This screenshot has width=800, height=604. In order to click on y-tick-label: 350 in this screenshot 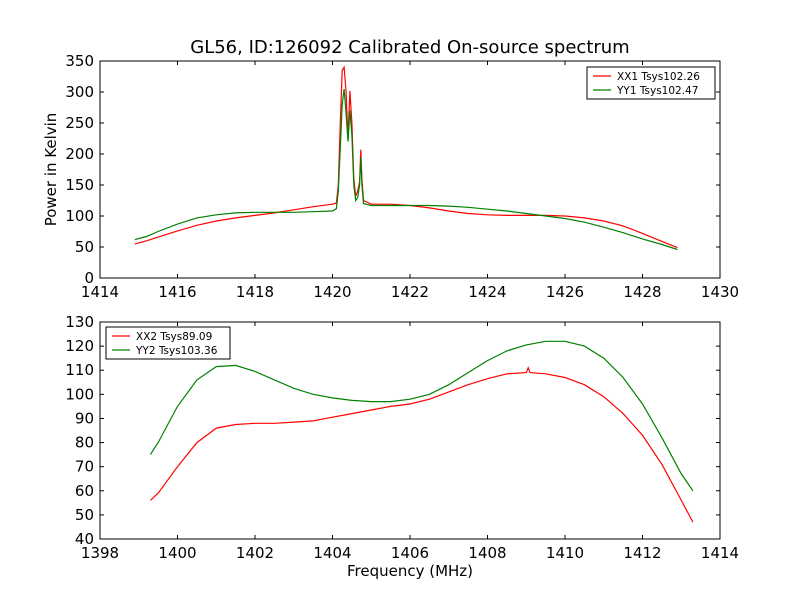, I will do `click(79, 61)`.